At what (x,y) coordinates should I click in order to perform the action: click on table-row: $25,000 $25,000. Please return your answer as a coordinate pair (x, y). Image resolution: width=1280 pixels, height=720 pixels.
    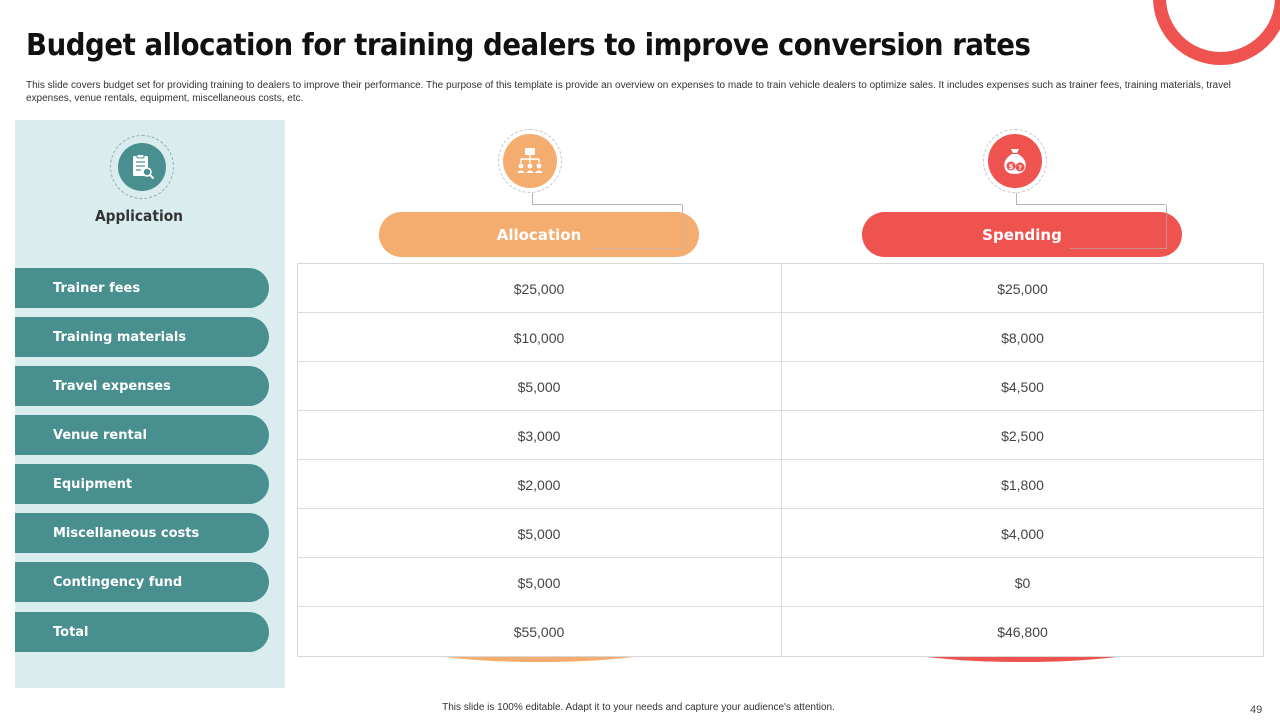
    Looking at the image, I should click on (780, 288).